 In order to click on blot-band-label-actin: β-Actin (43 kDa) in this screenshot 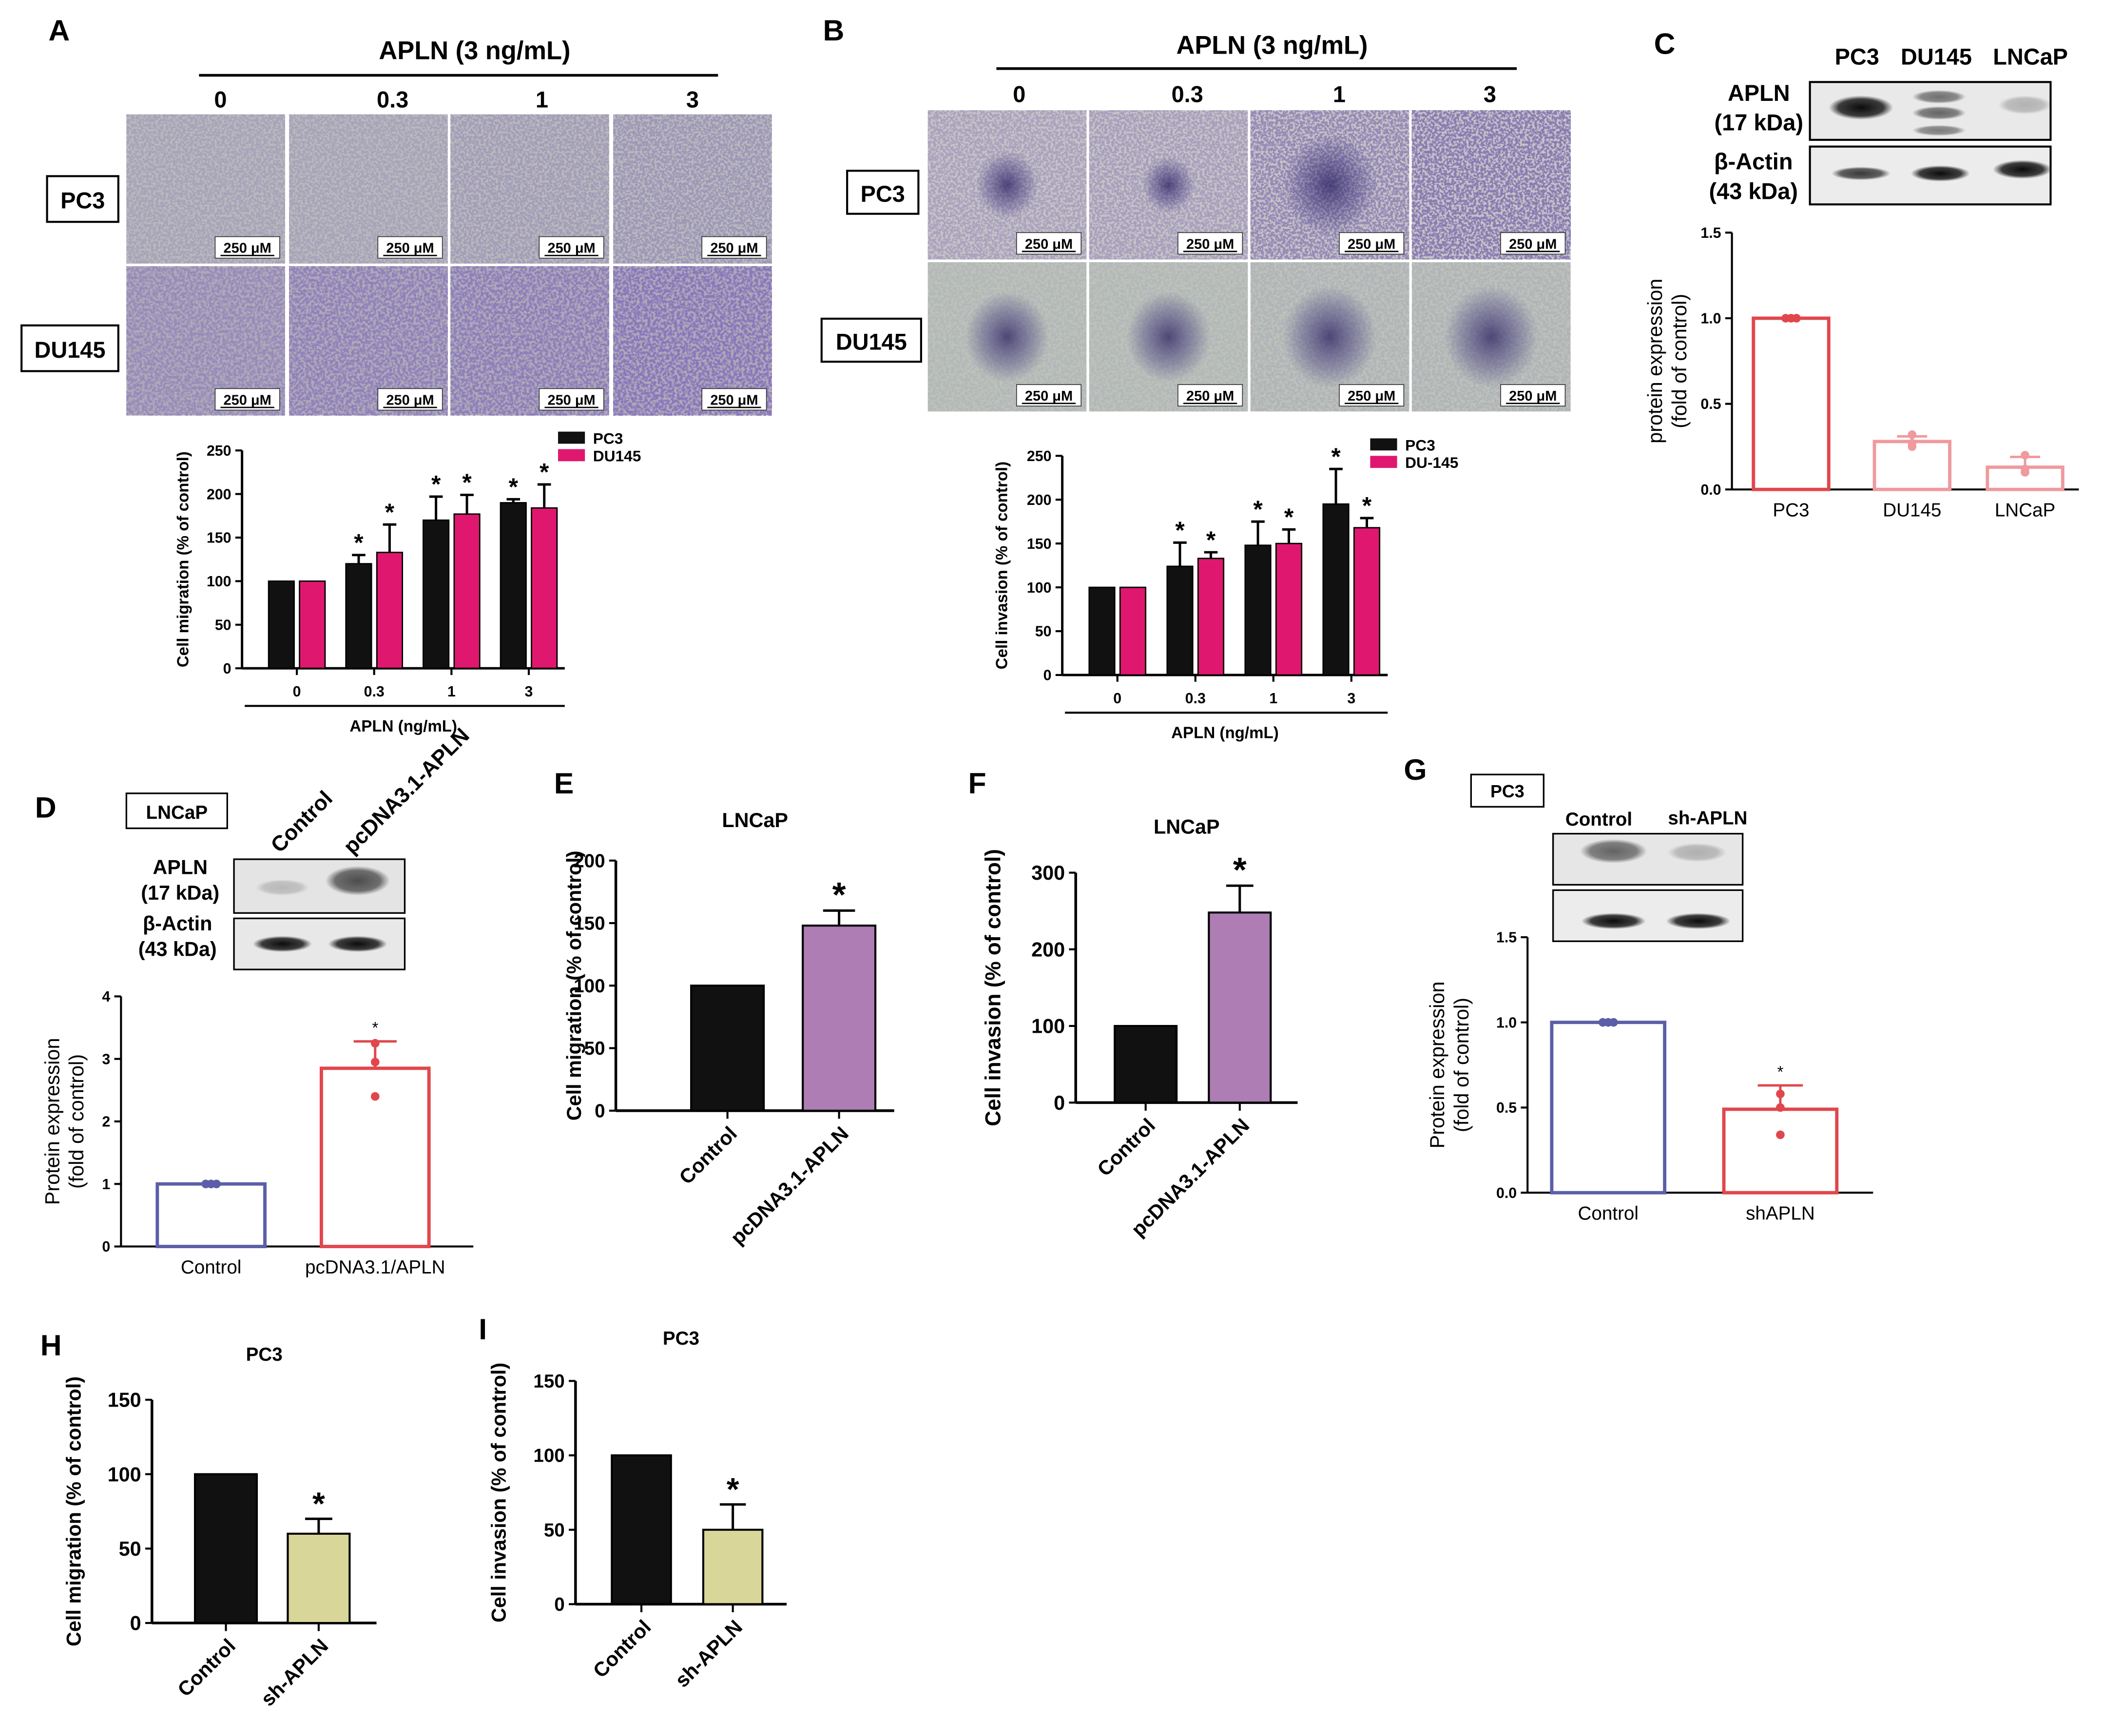, I will do `click(177, 936)`.